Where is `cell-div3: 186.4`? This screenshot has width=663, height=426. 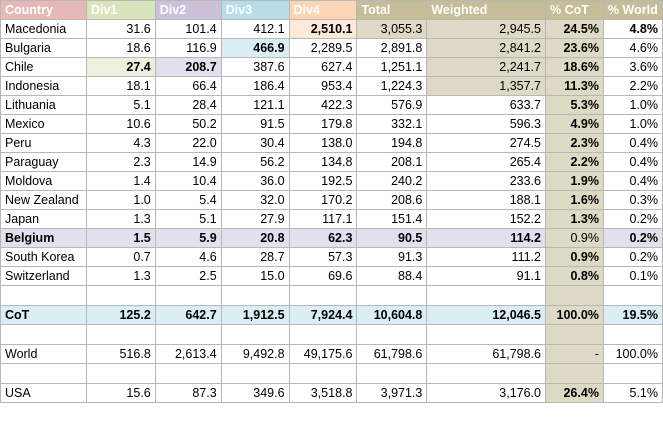
cell-div3: 186.4 is located at coordinates (255, 86).